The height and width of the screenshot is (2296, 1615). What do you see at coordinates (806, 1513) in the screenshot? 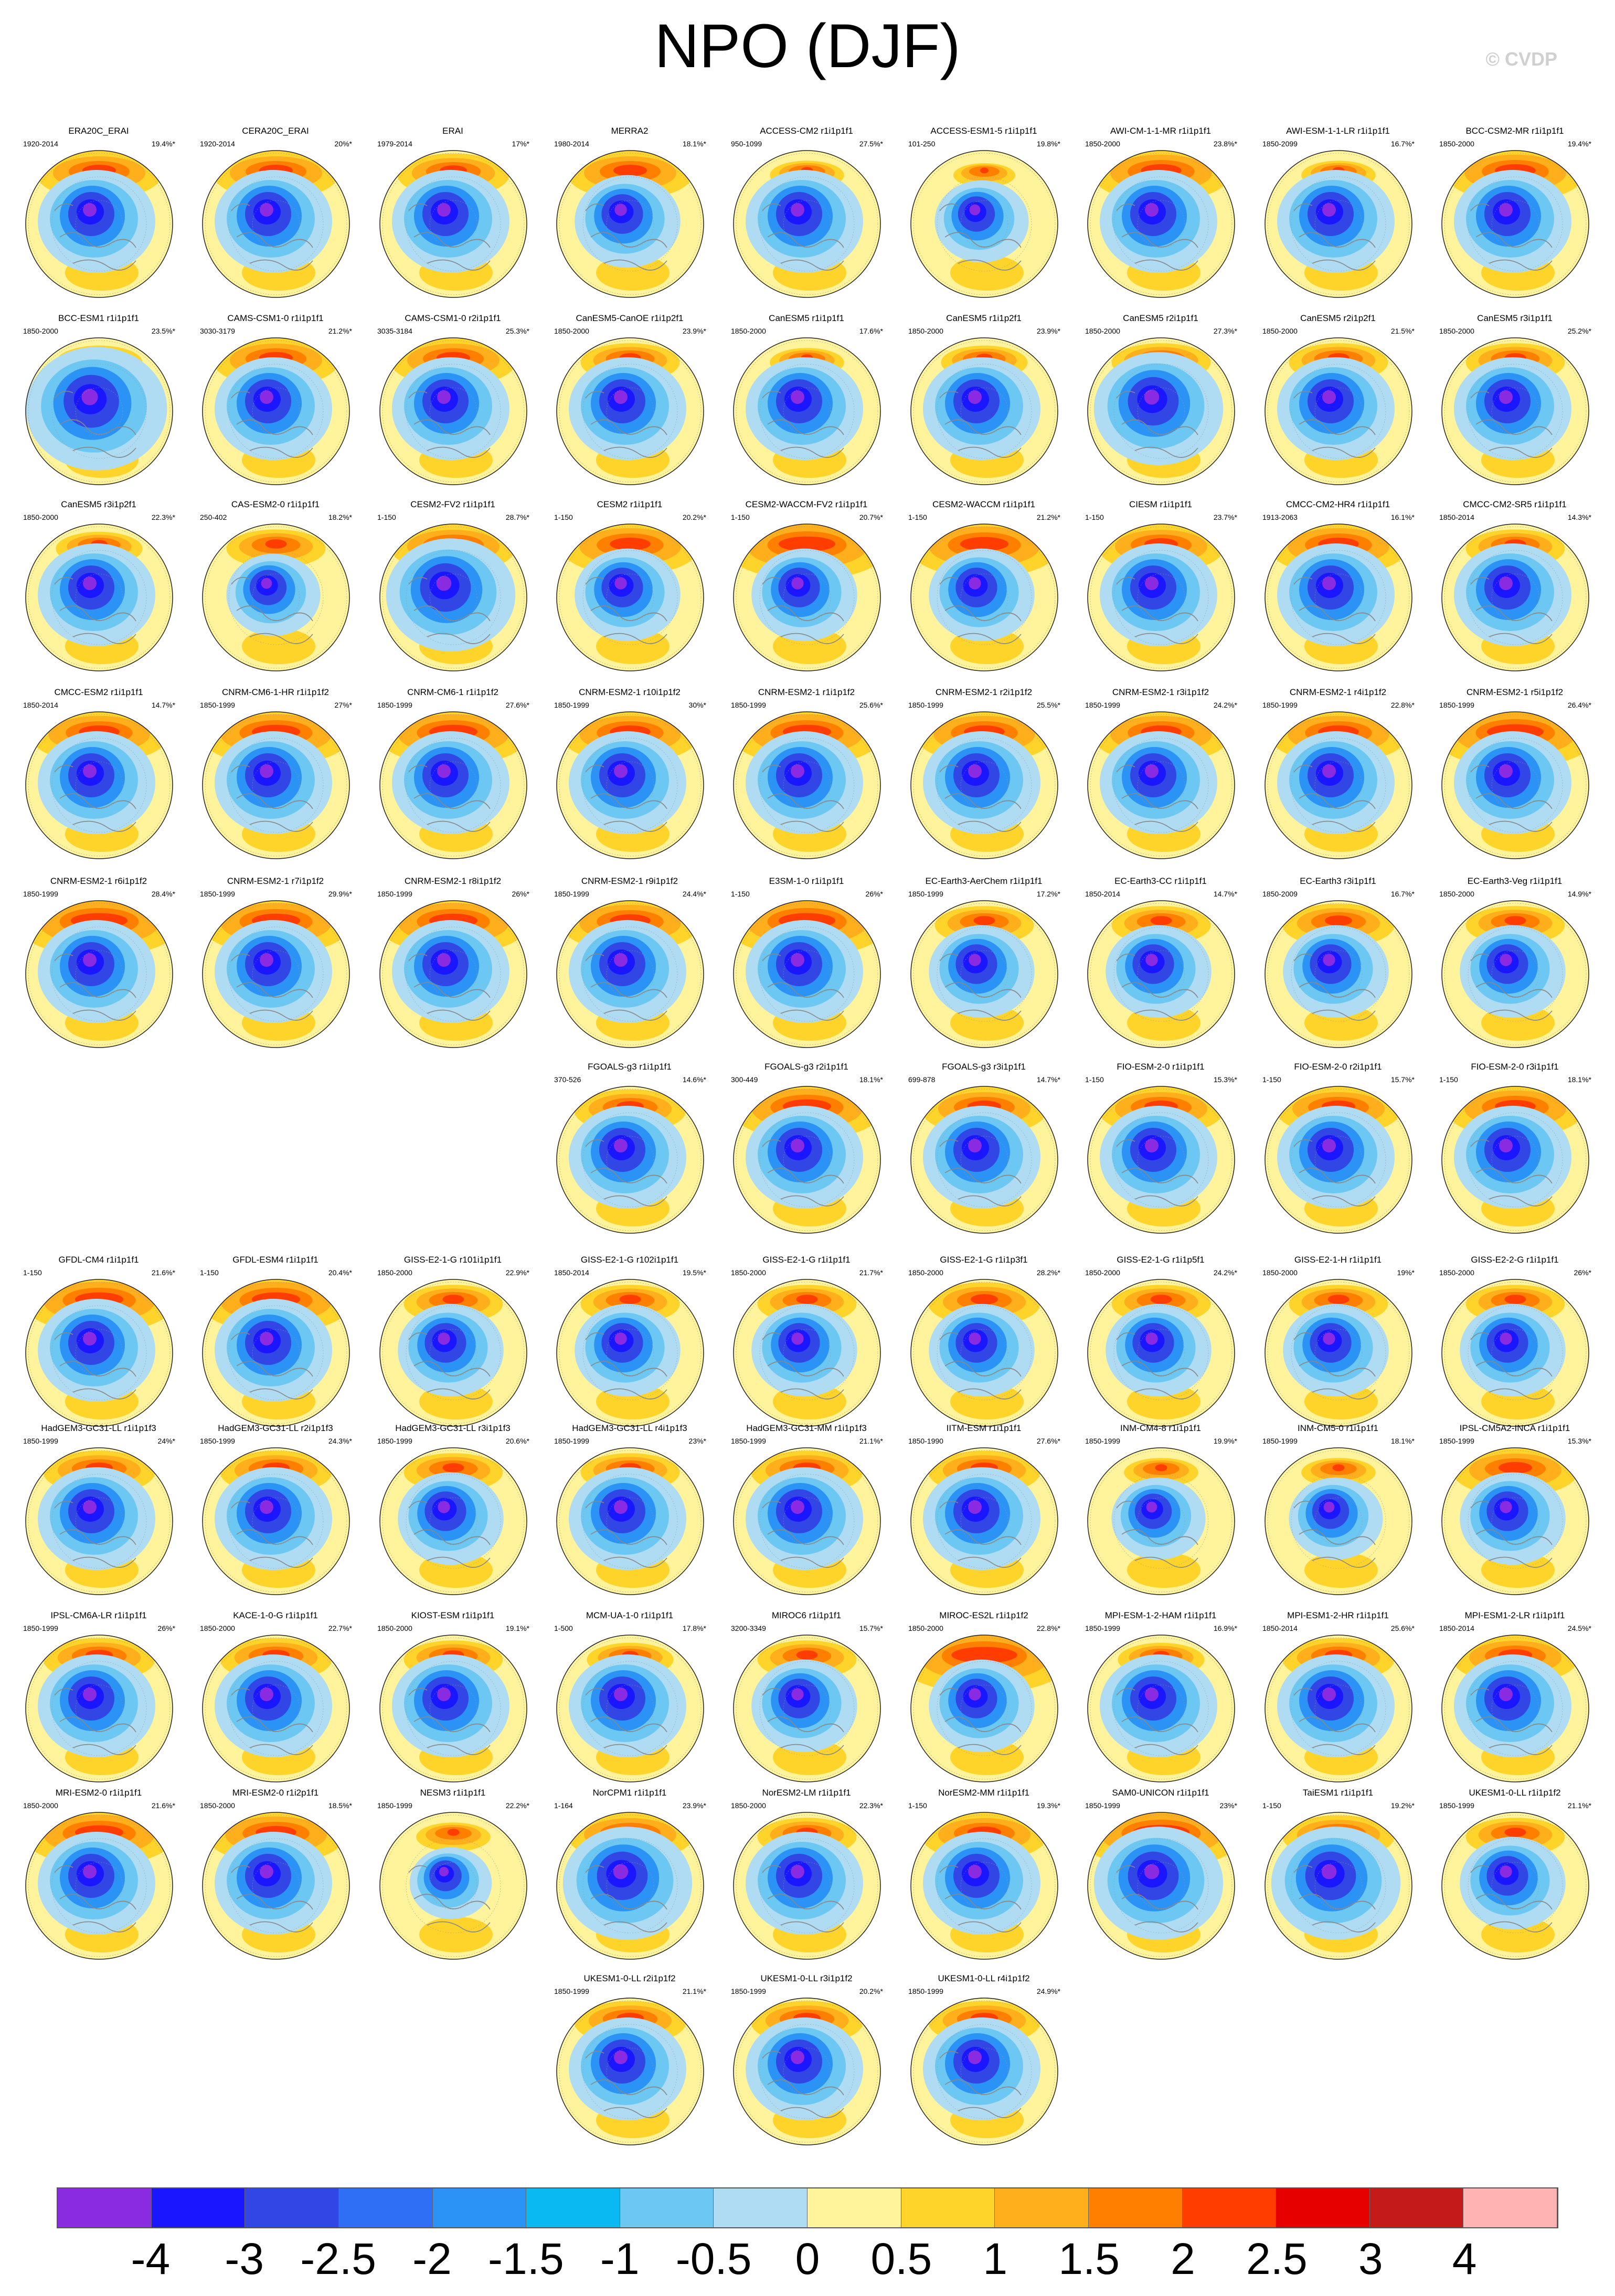
I see `map-panel: HadGEM3-GC31-MM r1i1p1f3 1850-1999 21.1%*` at bounding box center [806, 1513].